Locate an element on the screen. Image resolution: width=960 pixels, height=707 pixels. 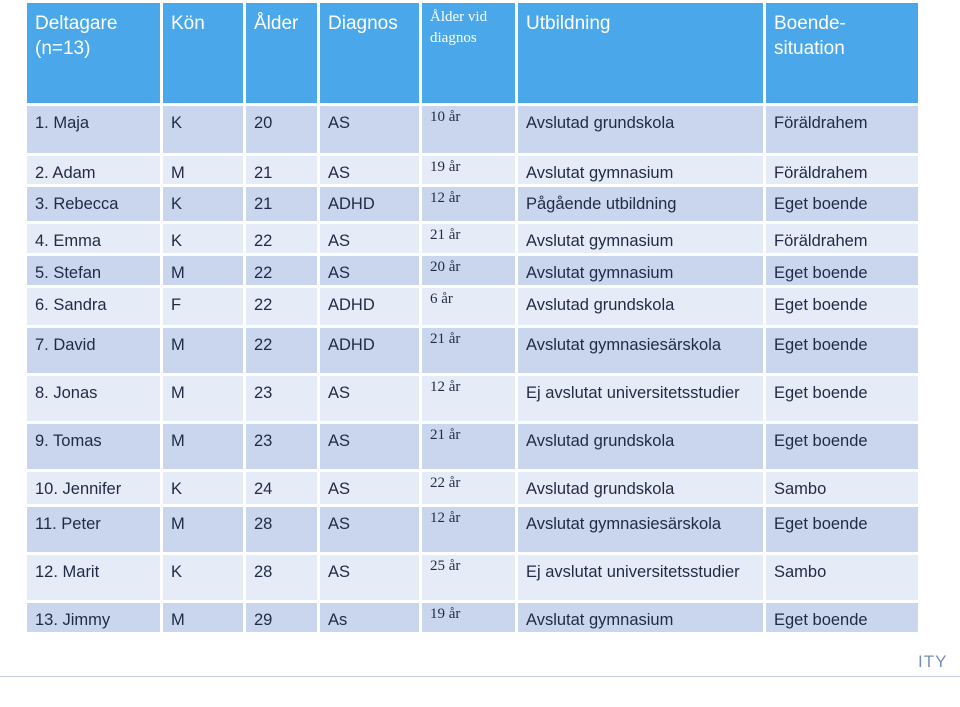
cell-deltagare: 4. Emma is located at coordinates (93, 238).